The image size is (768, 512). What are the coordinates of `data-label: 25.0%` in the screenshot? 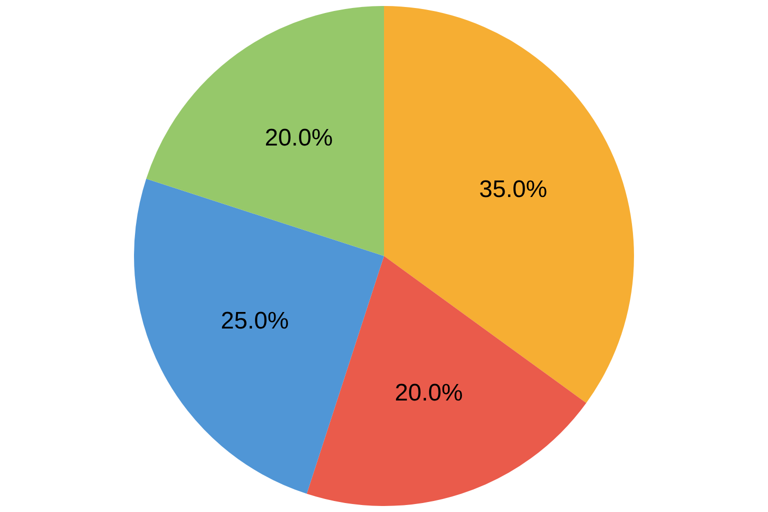 It's located at (254, 320).